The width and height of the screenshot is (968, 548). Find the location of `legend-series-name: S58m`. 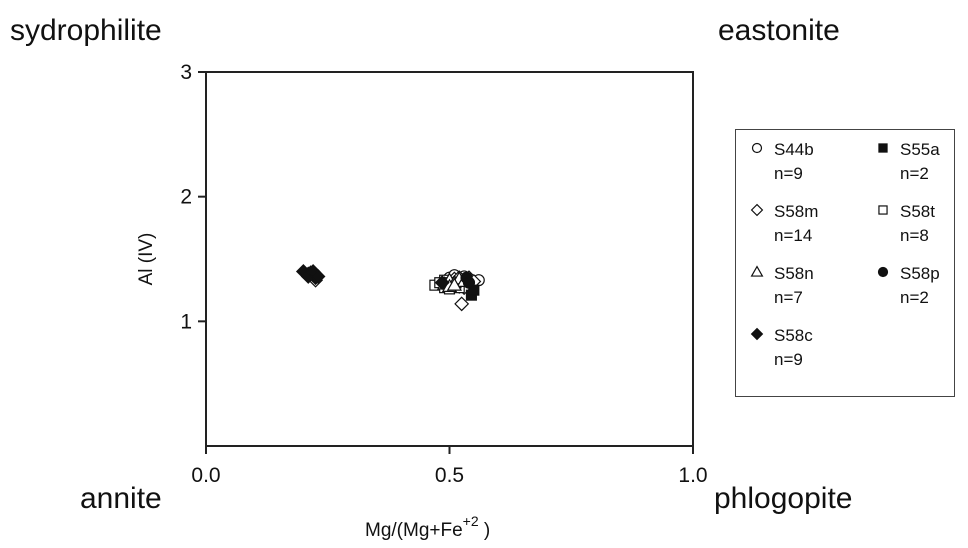

legend-series-name: S58m is located at coordinates (796, 211).